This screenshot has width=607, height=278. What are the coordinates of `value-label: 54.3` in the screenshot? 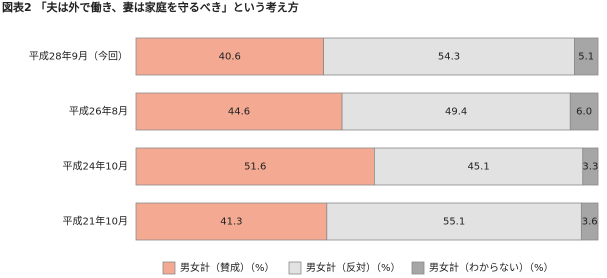 It's located at (449, 57).